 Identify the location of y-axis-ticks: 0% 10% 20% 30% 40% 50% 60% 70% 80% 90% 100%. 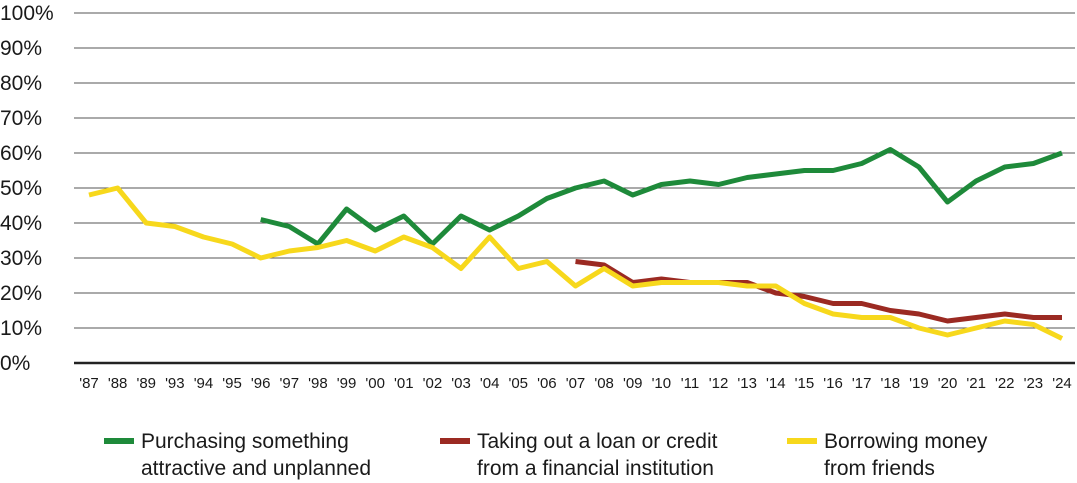
(27, 188).